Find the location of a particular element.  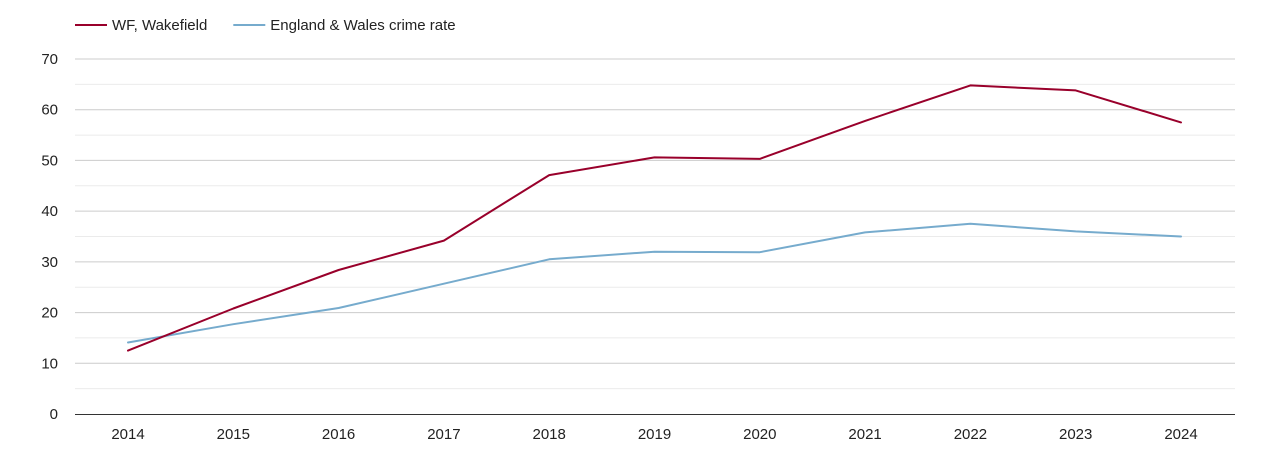

legend-item-1: WF, Wakefield is located at coordinates (141, 25).